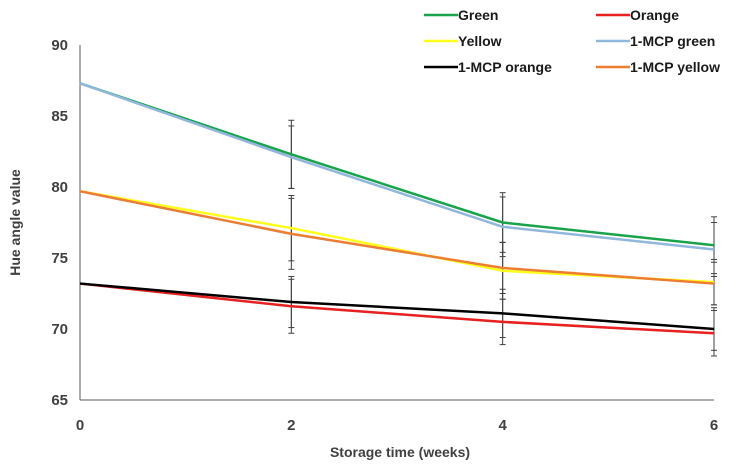 The width and height of the screenshot is (742, 466). Describe the element at coordinates (80, 425) in the screenshot. I see `x-tick-label: 0` at that location.